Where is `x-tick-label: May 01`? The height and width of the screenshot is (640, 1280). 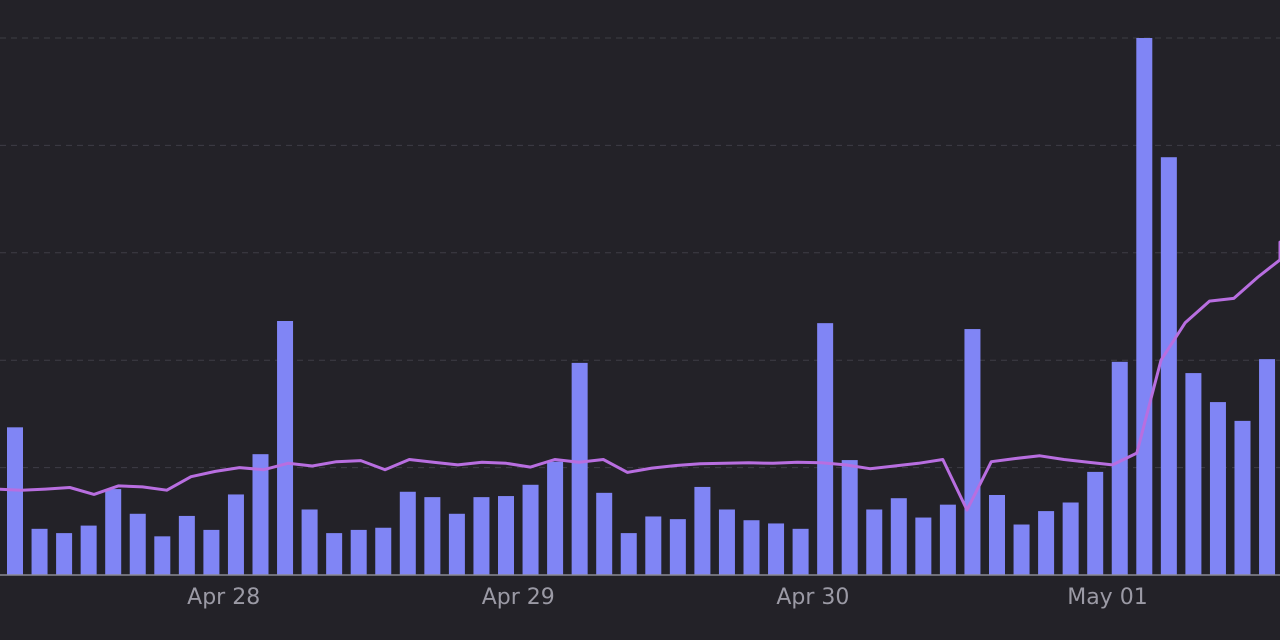
x-tick-label: May 01 is located at coordinates (1107, 597).